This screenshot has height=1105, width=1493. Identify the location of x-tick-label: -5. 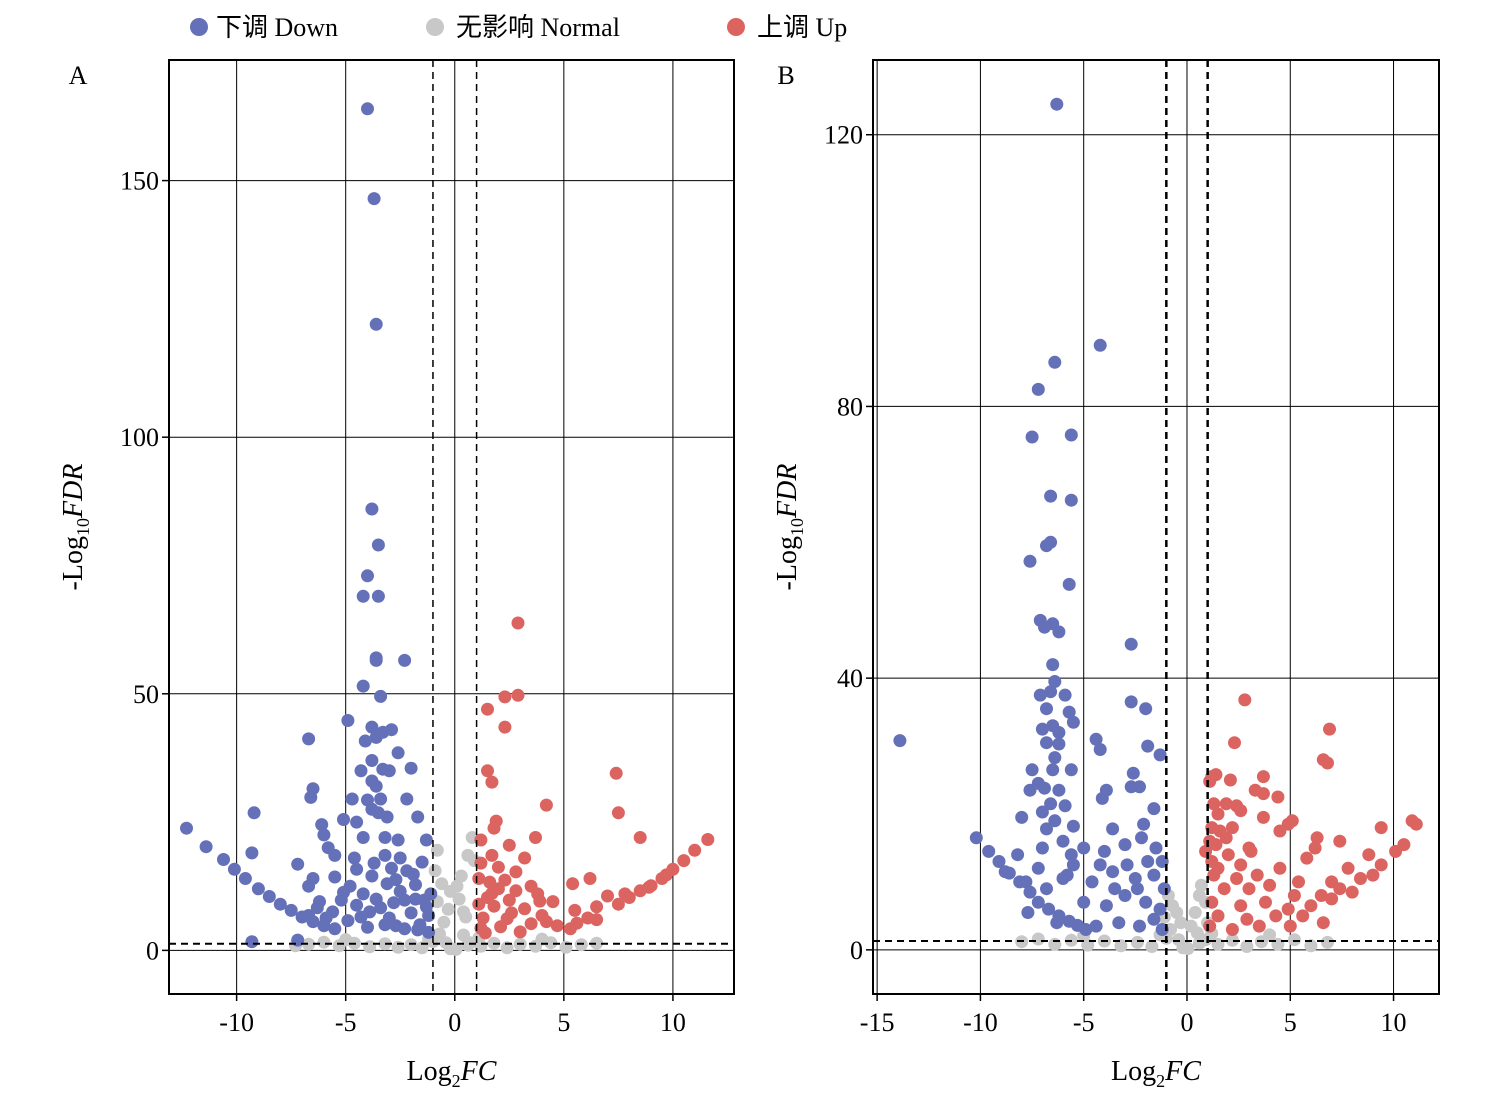
(1084, 1022).